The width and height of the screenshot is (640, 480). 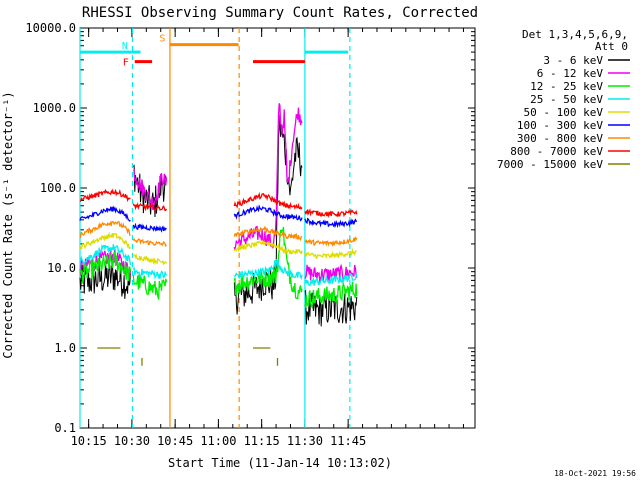 I want to click on y-tick-label: 100.0, so click(x=58, y=188).